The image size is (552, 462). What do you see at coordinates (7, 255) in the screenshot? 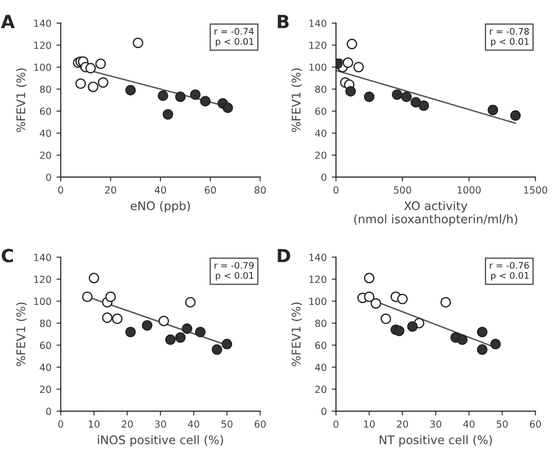
I see `text: C` at bounding box center [7, 255].